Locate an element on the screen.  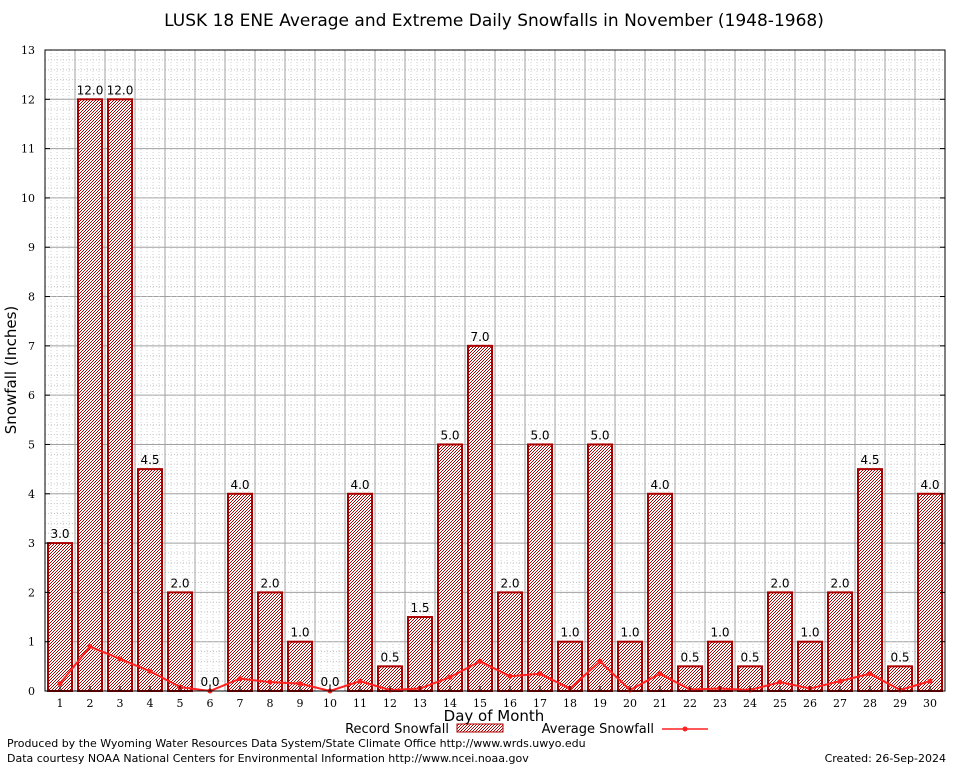
bar-label: 1.5 is located at coordinates (419, 608).